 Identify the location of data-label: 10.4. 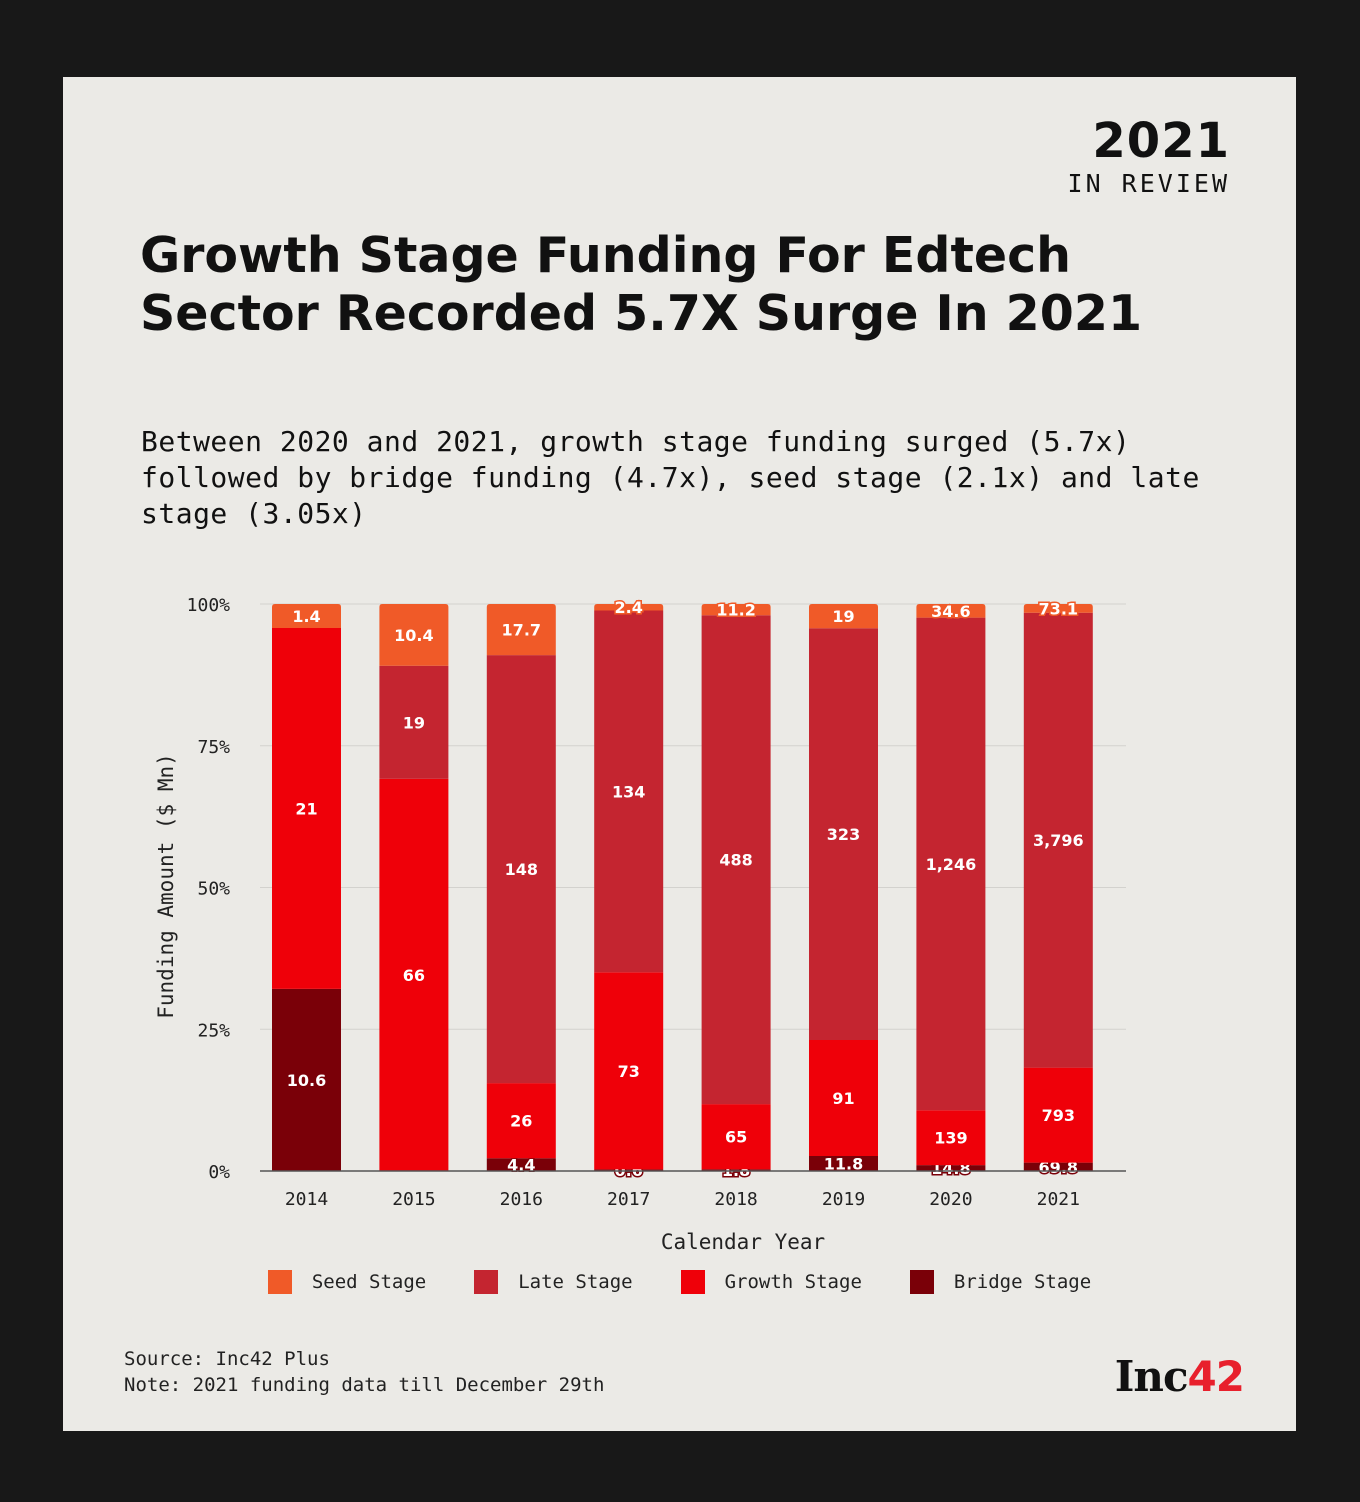
(413, 635).